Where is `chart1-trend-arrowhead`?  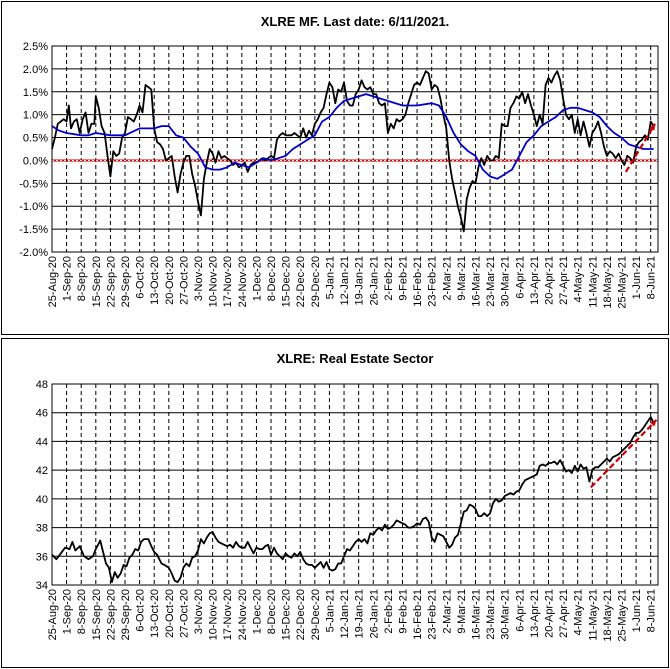
chart1-trend-arrowhead is located at coordinates (653, 423).